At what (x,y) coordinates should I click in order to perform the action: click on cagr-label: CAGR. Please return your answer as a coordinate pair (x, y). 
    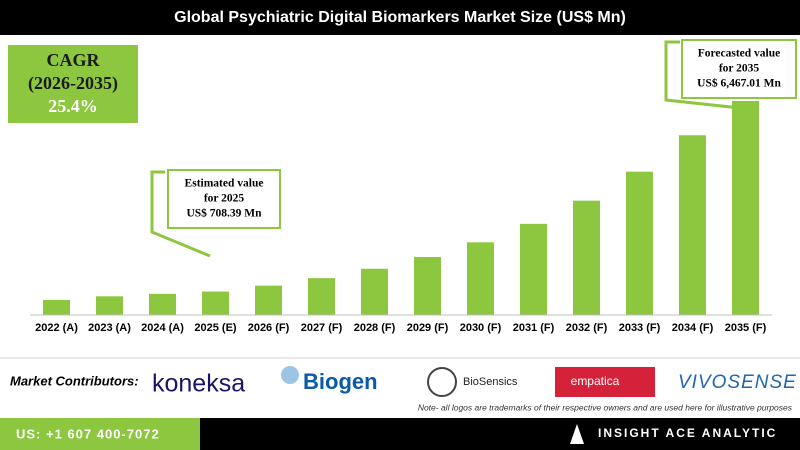
    Looking at the image, I should click on (74, 60).